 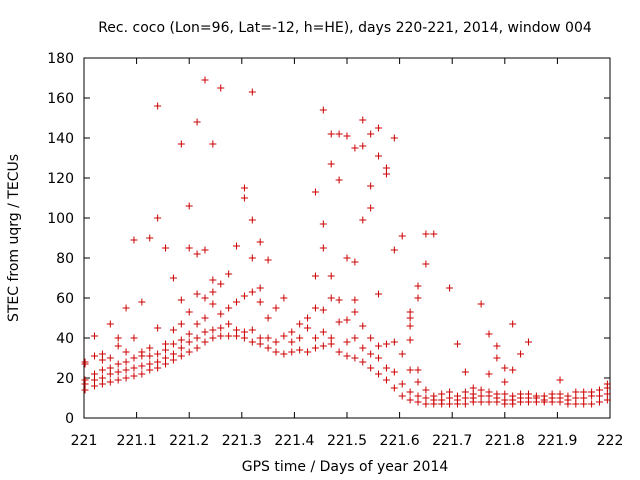 What do you see at coordinates (400, 441) in the screenshot?
I see `x-tick-label: 221.6` at bounding box center [400, 441].